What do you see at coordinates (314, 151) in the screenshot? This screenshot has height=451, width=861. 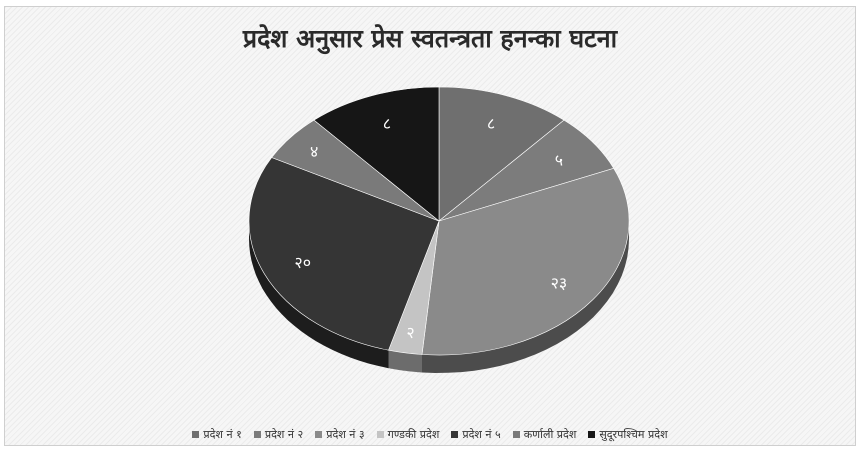 I see `data-label-6: ४` at bounding box center [314, 151].